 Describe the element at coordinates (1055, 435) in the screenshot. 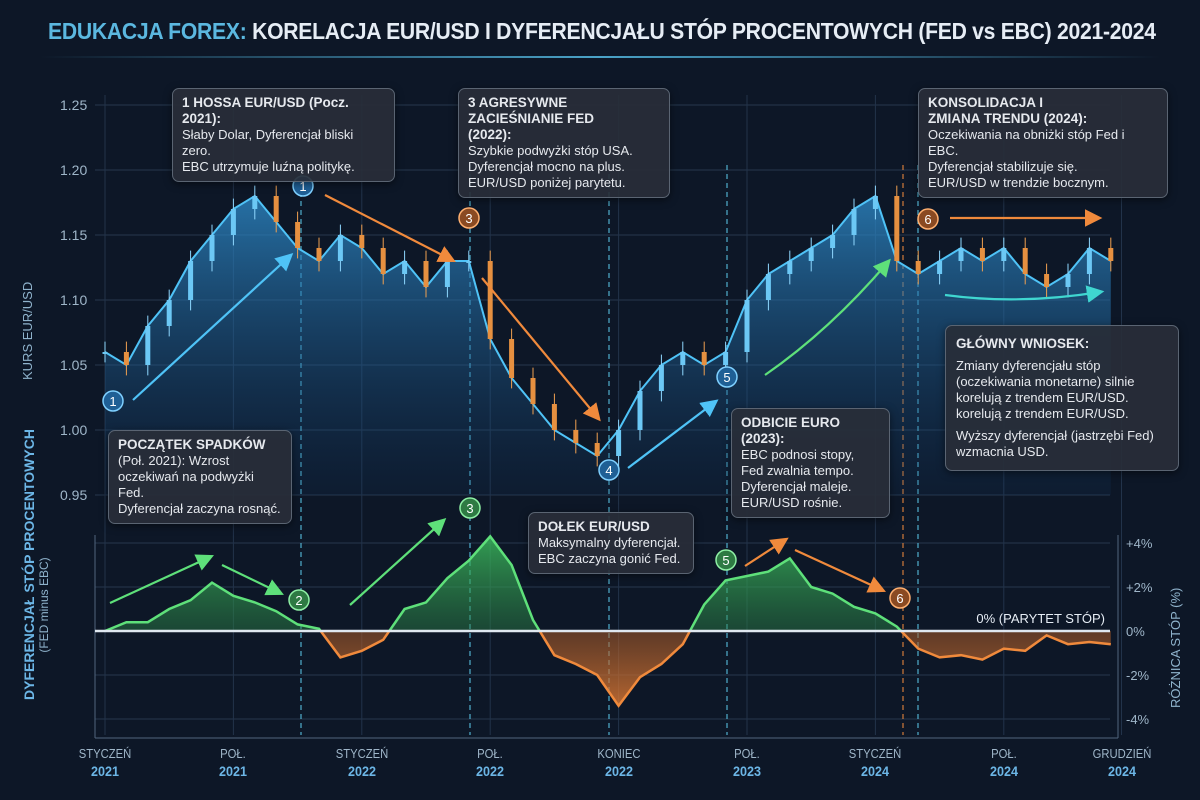

I see `callout-line: Wyższy dyferencjał (jastrzębi Fed)` at that location.